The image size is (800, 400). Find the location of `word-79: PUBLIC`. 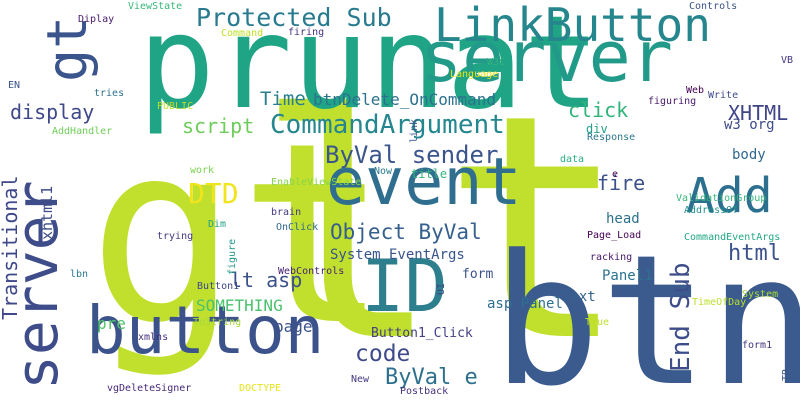

word-79: PUBLIC is located at coordinates (175, 106).